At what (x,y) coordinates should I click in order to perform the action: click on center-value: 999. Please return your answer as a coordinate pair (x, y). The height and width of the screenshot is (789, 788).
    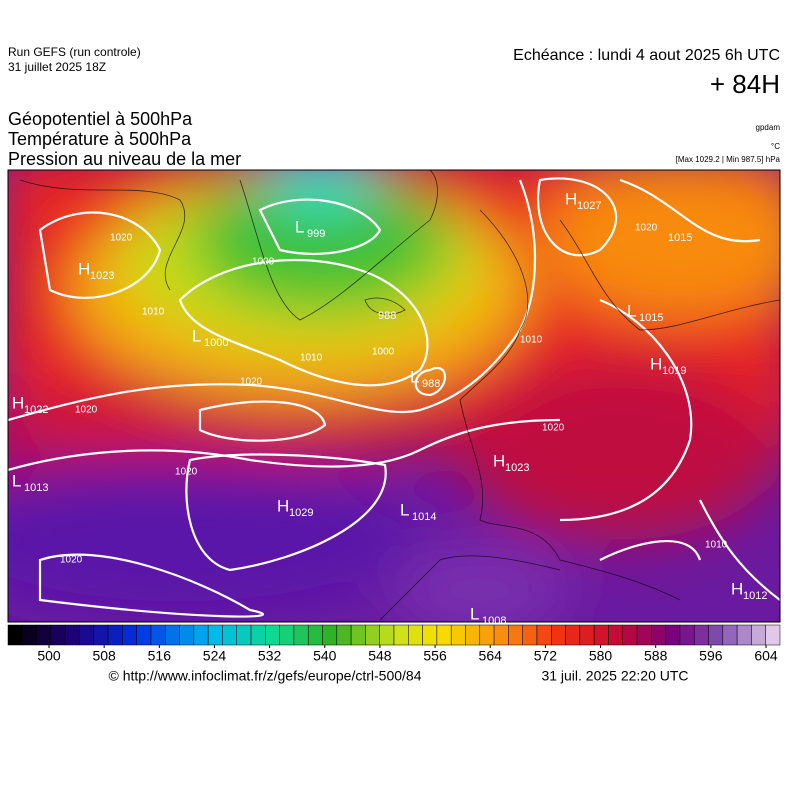
    Looking at the image, I should click on (316, 234).